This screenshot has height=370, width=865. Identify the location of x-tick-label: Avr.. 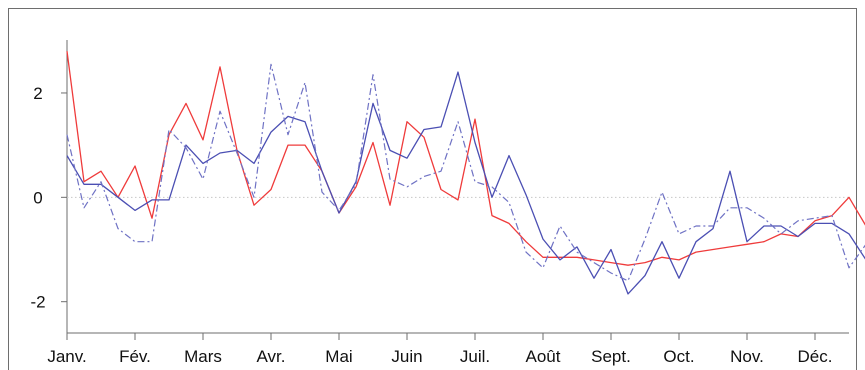
(271, 356).